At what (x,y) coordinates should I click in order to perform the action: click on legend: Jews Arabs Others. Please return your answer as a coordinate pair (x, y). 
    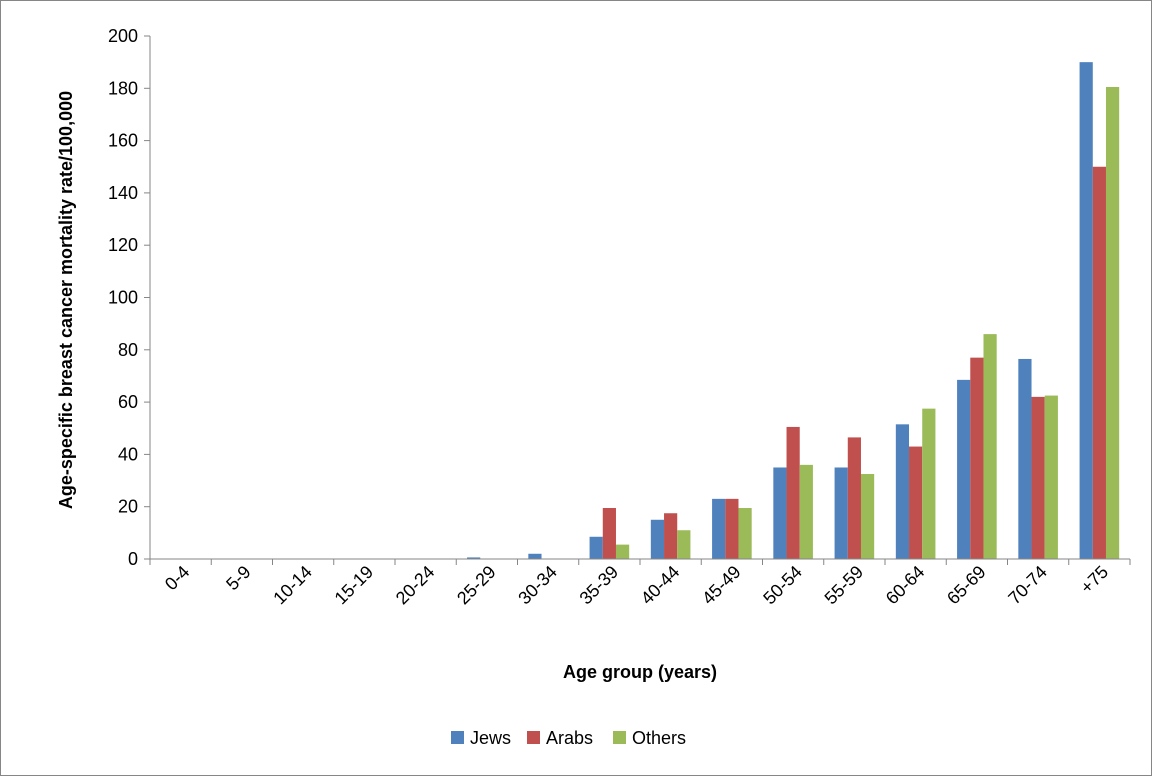
    Looking at the image, I should click on (568, 738).